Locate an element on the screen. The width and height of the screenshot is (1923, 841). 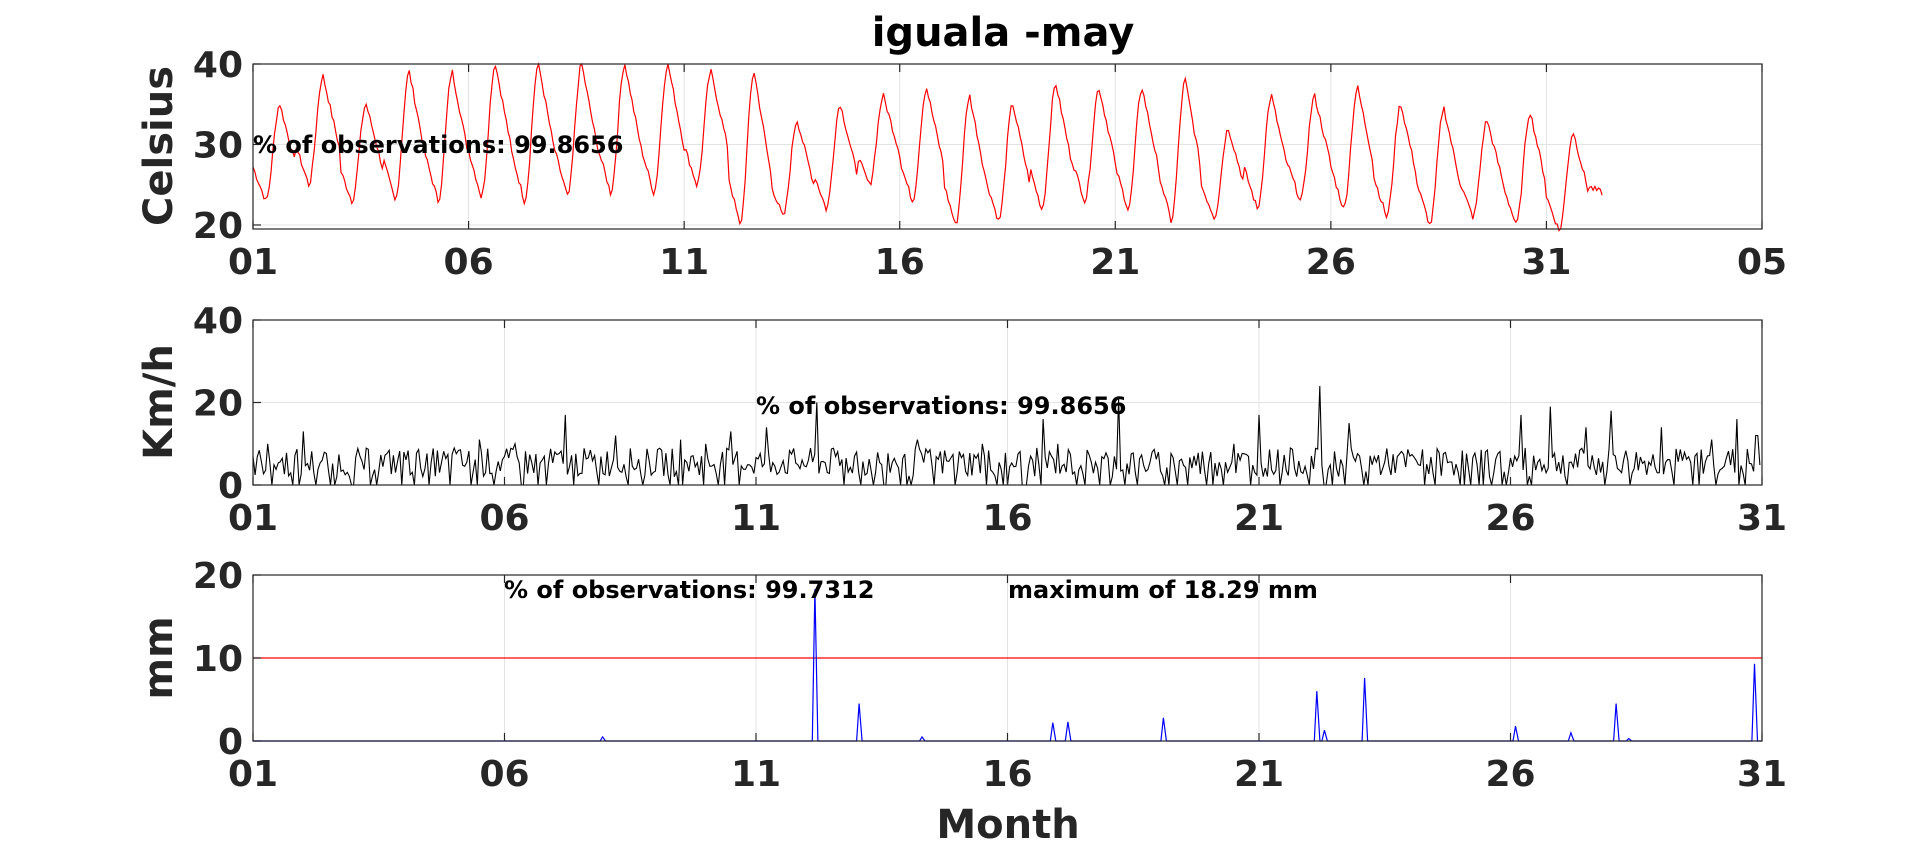
precipitation-series is located at coordinates (1007, 665).